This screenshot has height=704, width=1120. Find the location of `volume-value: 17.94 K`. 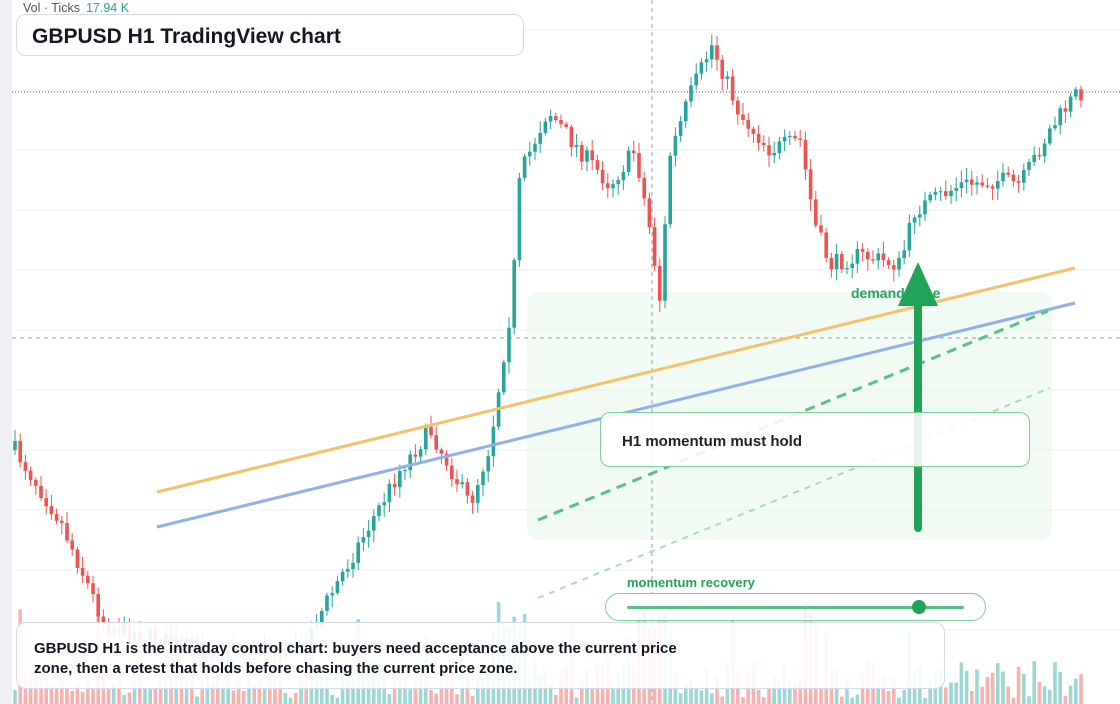

volume-value: 17.94 K is located at coordinates (107, 8).